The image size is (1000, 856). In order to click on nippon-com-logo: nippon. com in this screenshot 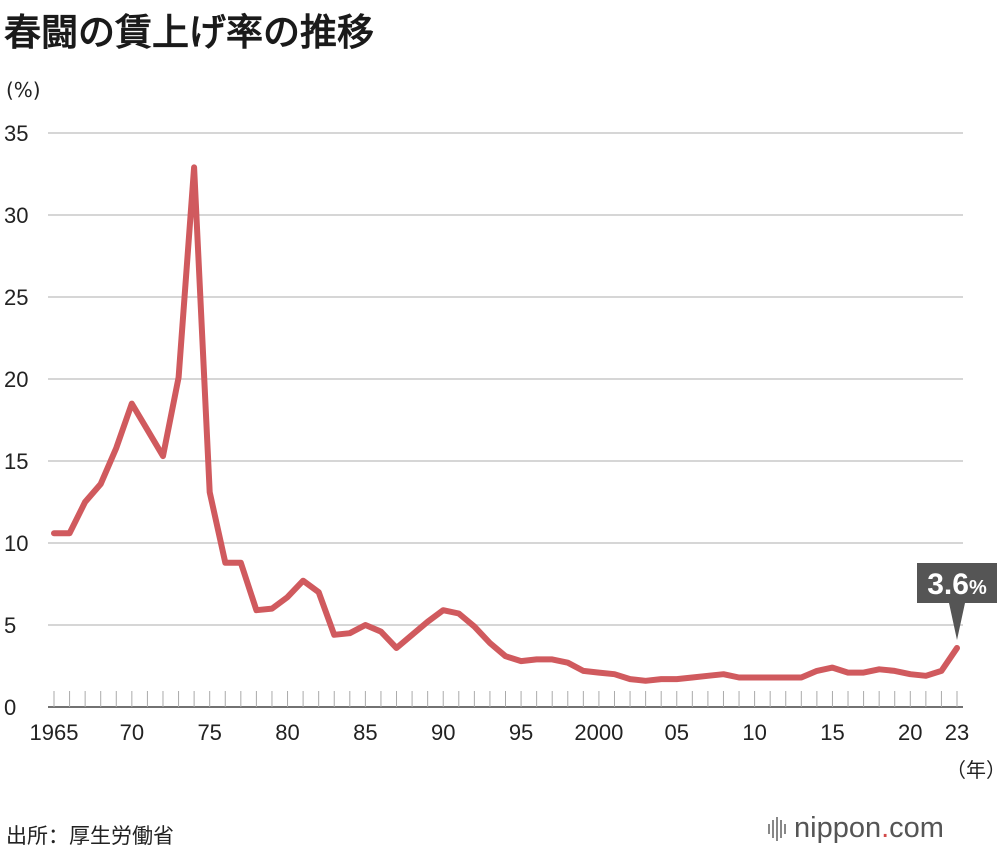, I will do `click(856, 828)`.